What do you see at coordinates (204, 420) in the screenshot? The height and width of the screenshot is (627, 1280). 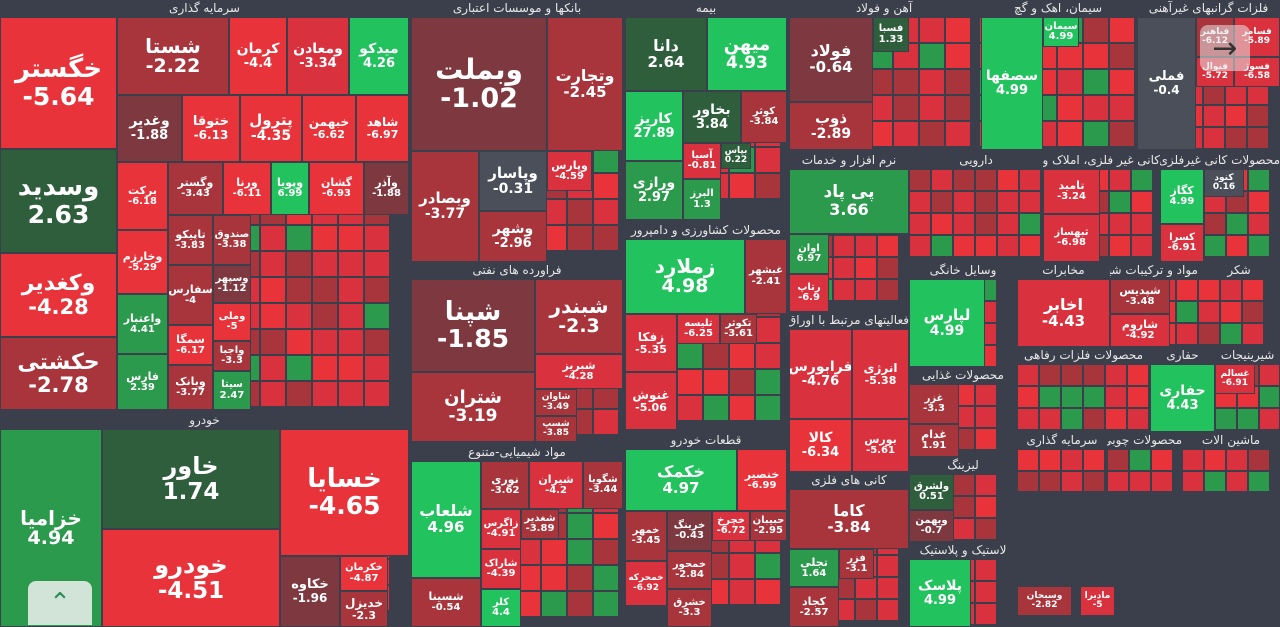 I see `sector-title: خودرو` at bounding box center [204, 420].